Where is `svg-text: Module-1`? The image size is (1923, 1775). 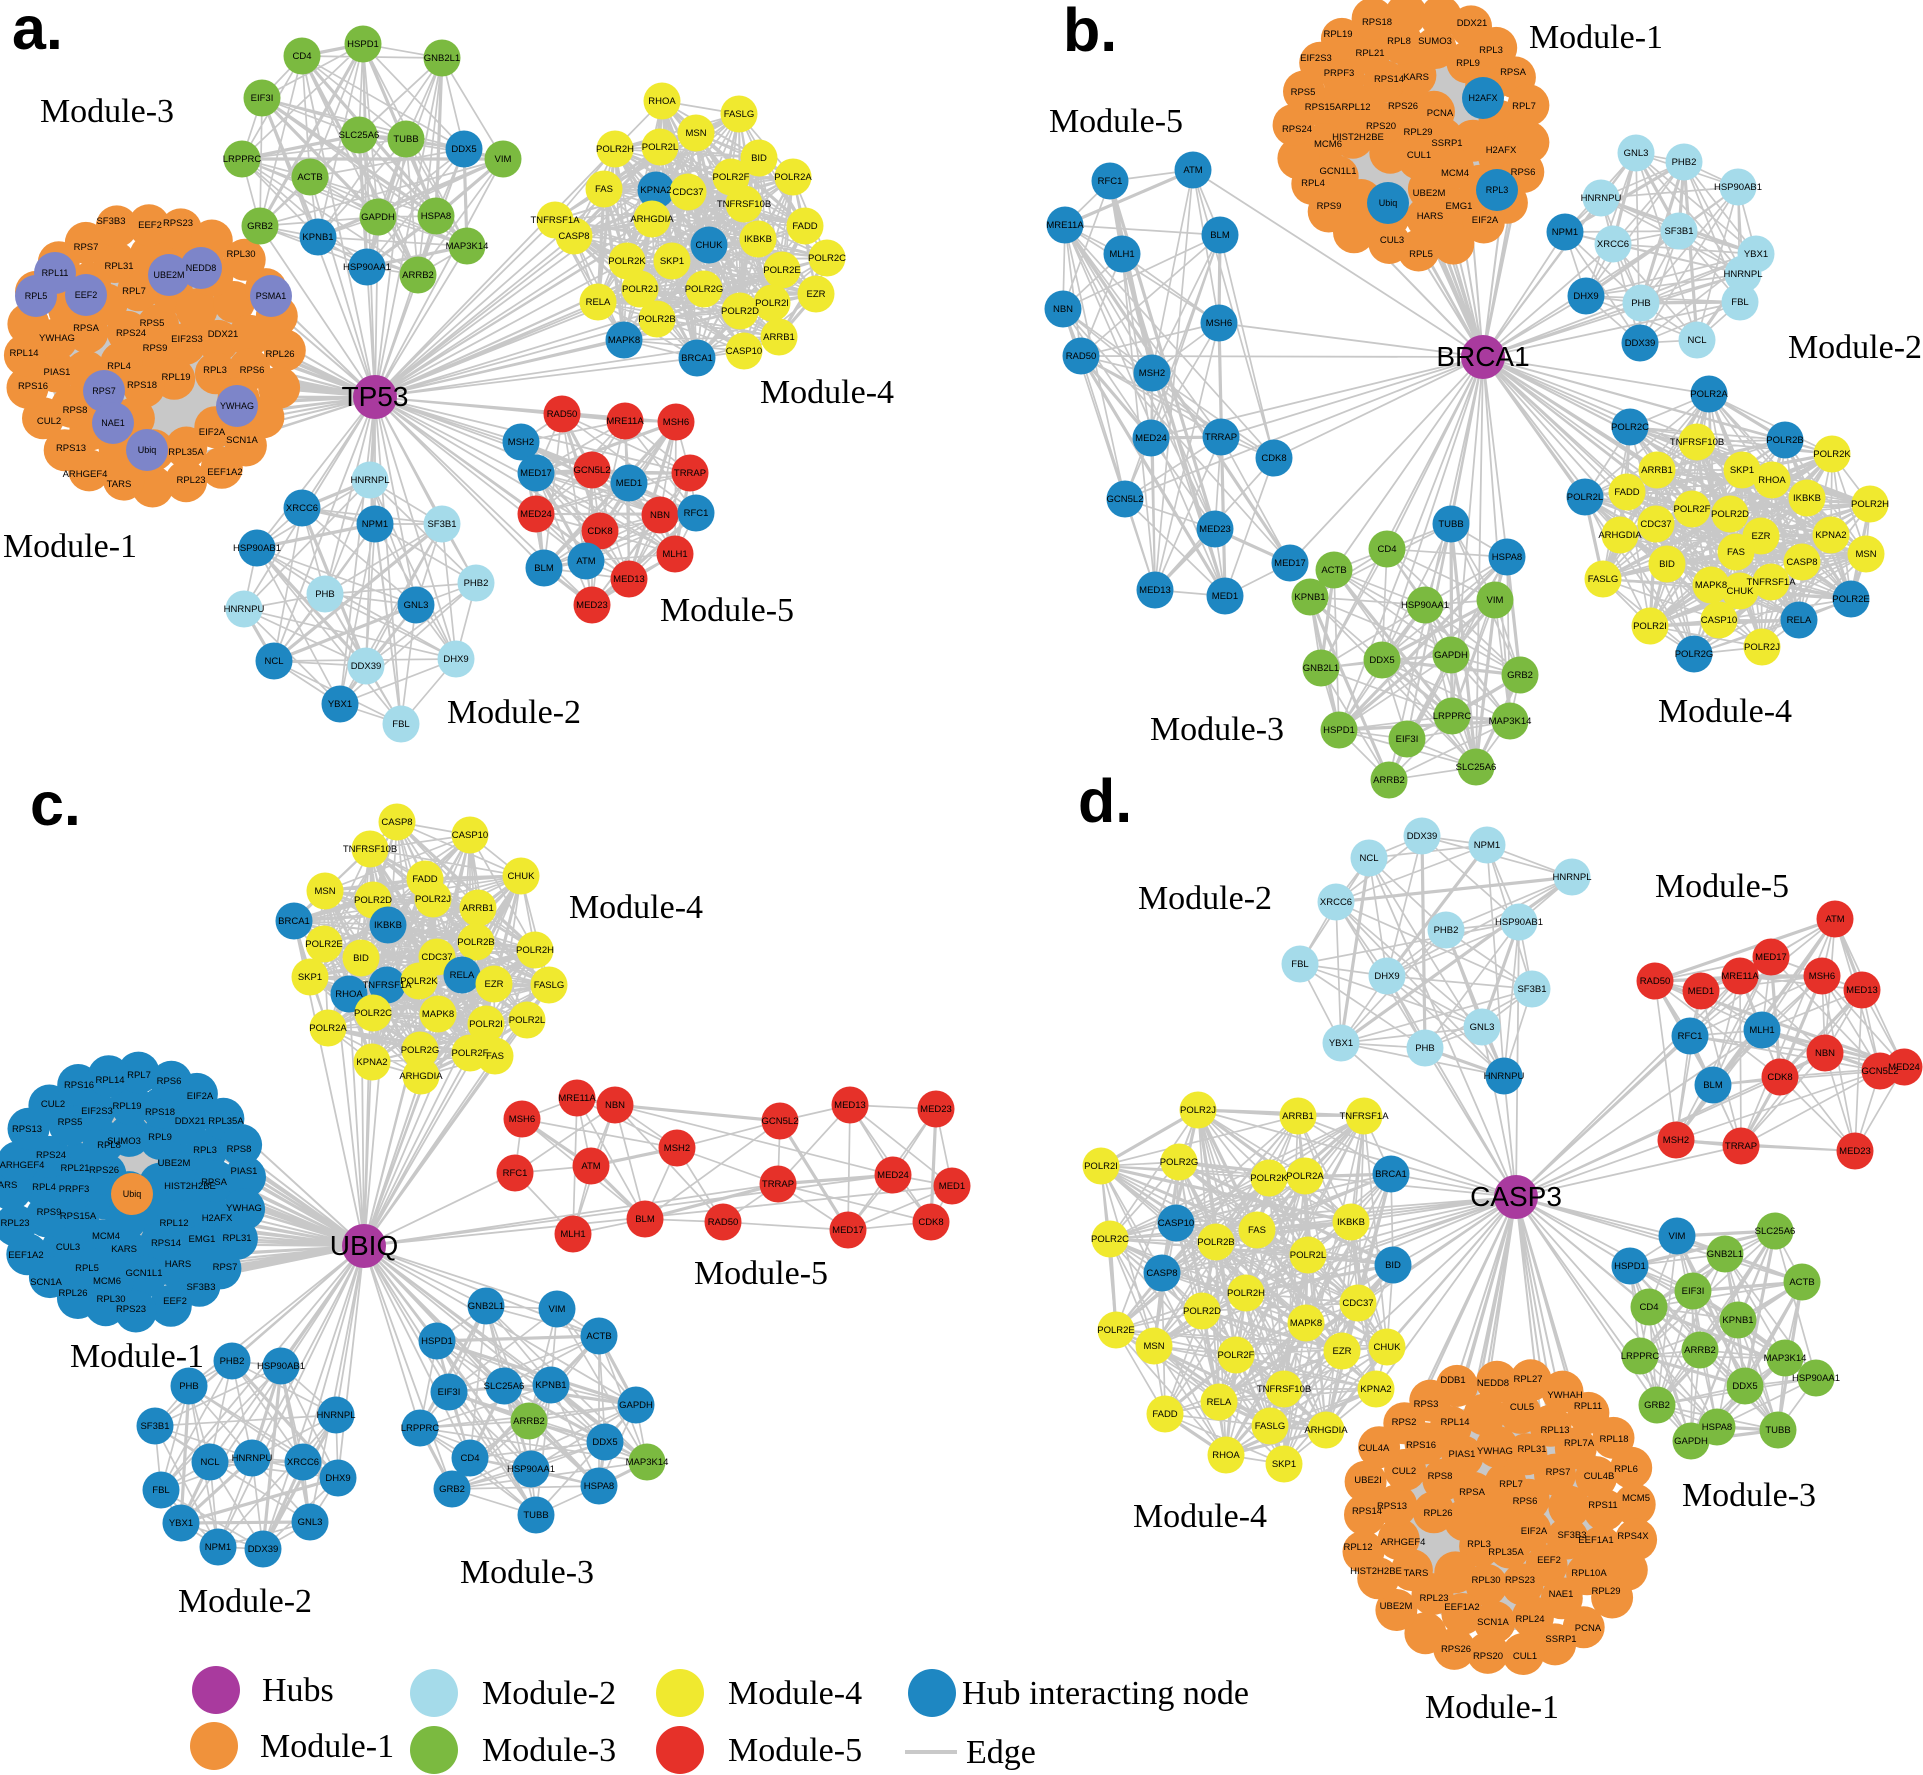 svg-text: Module-1 is located at coordinates (1596, 37).